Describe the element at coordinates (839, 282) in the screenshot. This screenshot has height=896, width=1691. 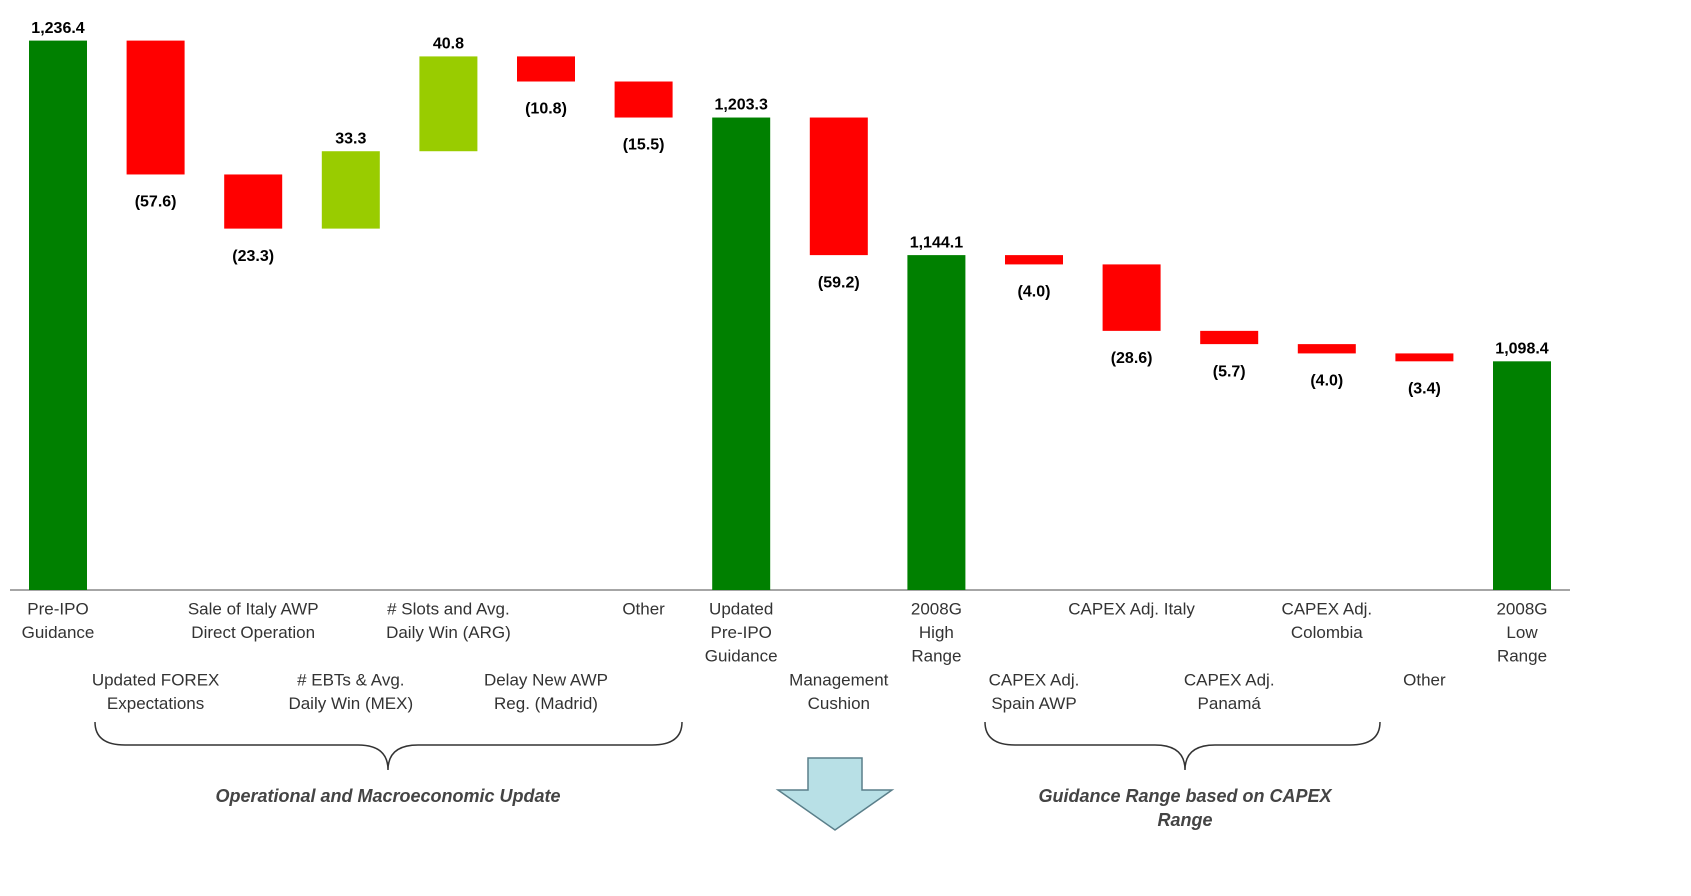
I see `value-label: (59.2)` at that location.